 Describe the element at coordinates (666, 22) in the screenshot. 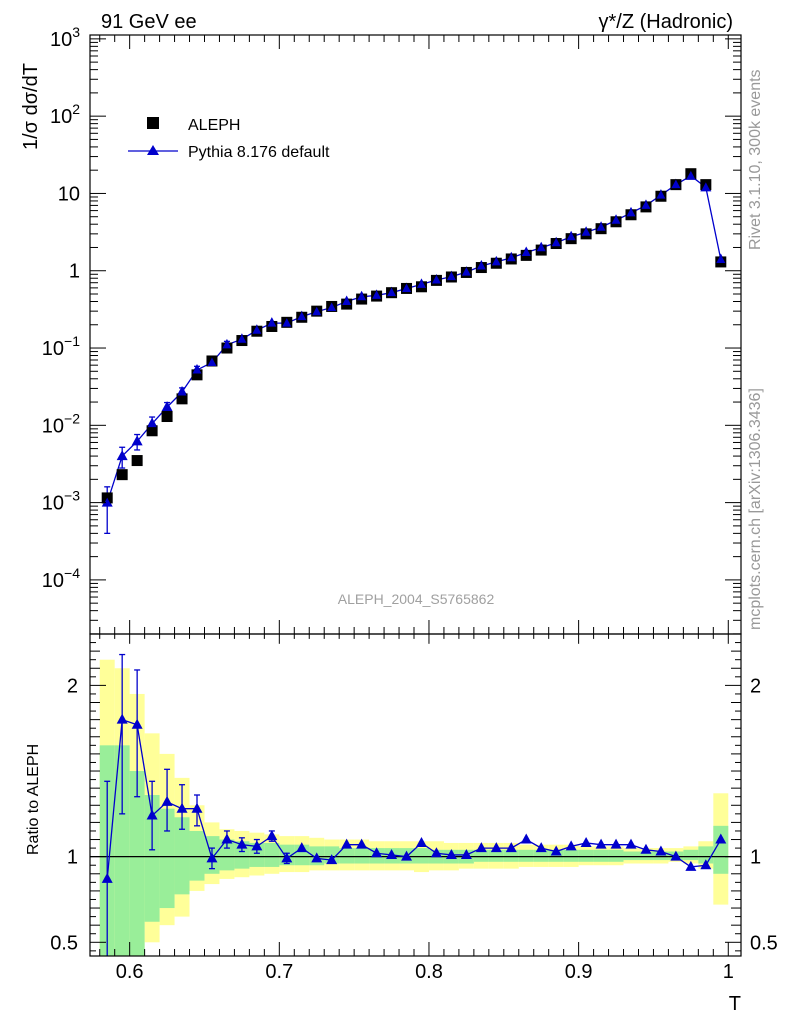

I see `header-right-label: γ*/Z (Hadronic)` at that location.